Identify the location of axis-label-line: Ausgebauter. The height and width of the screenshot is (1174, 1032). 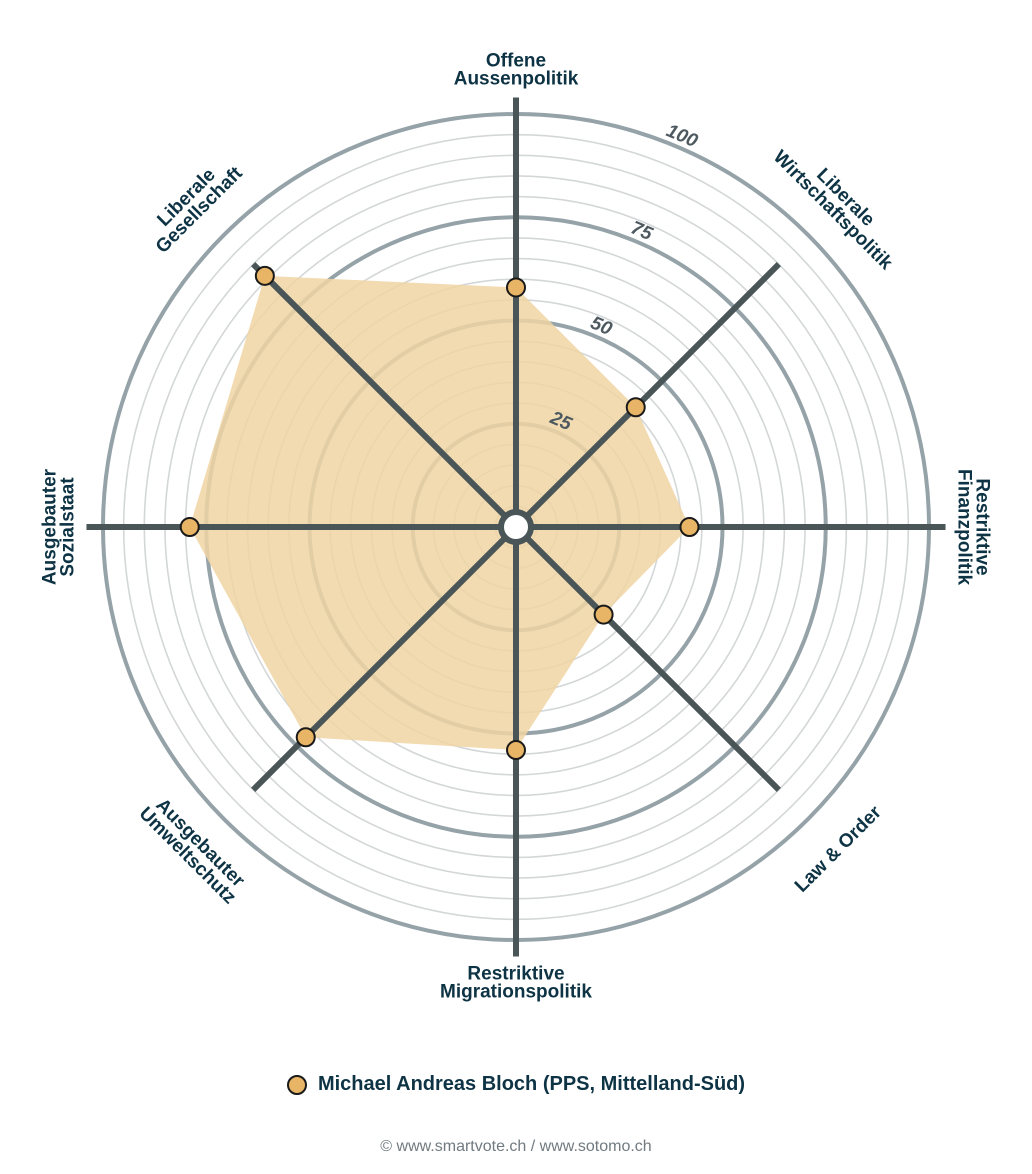
(50, 526).